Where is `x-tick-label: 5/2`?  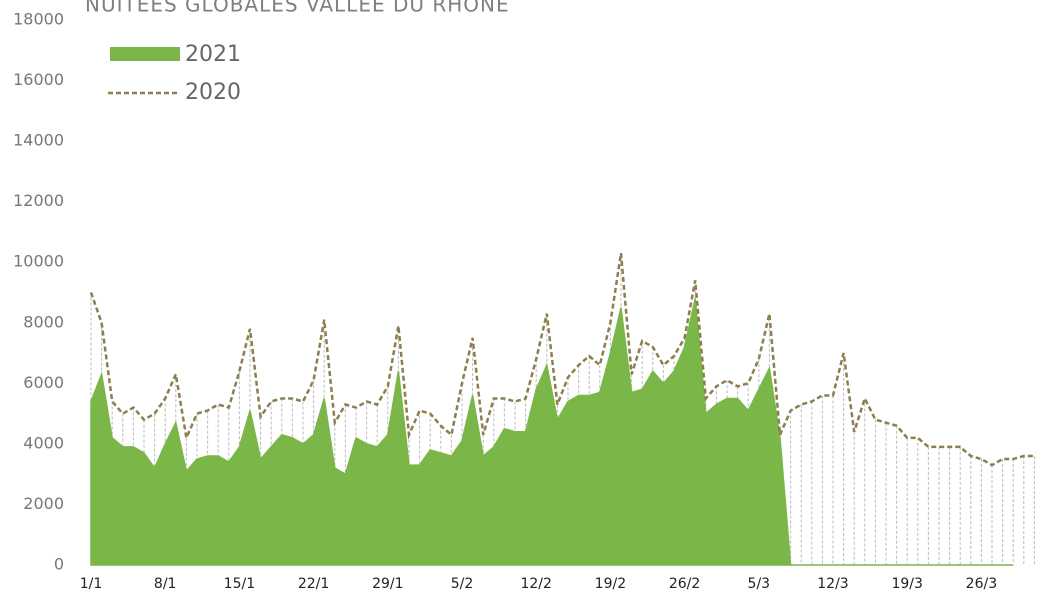 x-tick-label: 5/2 is located at coordinates (462, 584).